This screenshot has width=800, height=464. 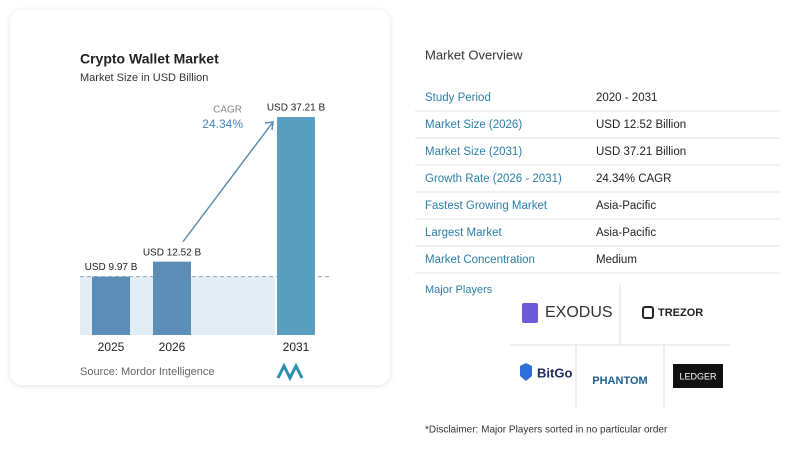 I want to click on row-label: Market Concentration, so click(x=480, y=260).